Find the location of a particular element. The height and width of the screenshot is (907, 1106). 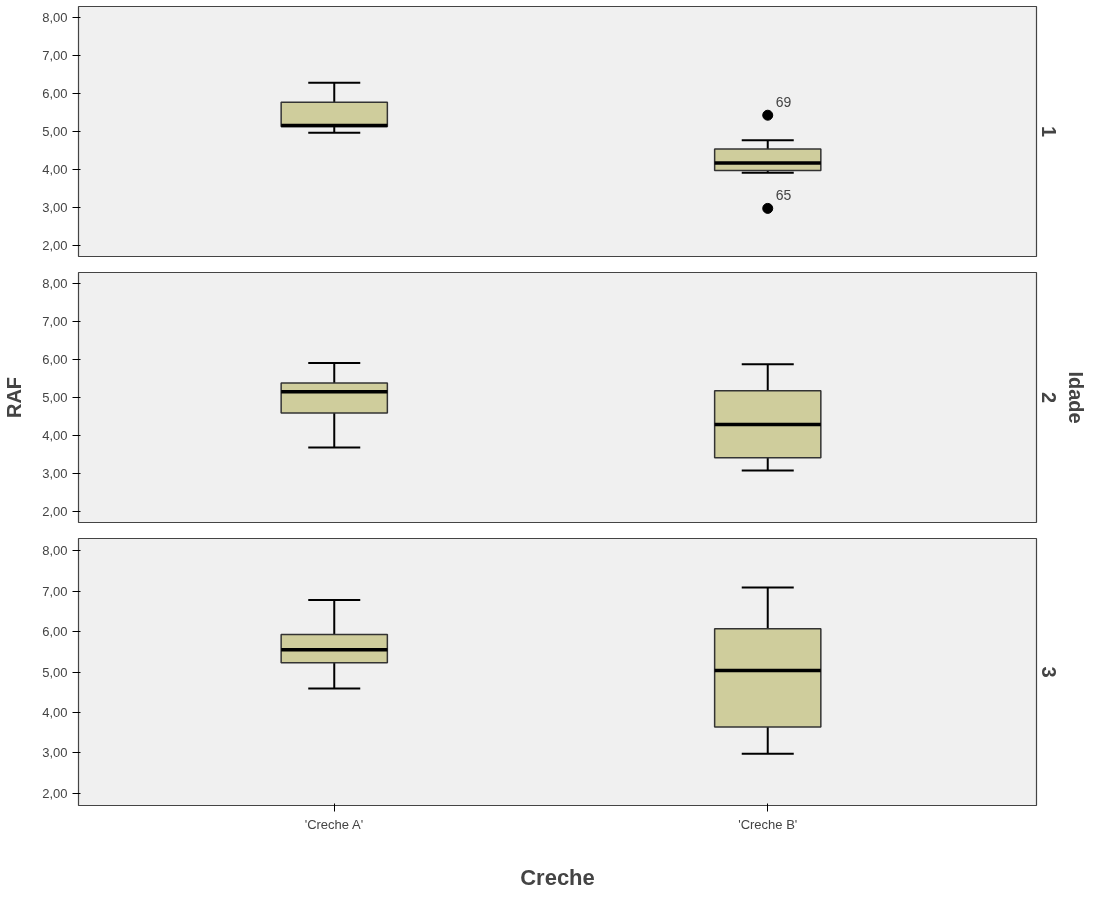

text: 3 is located at coordinates (1048, 672).